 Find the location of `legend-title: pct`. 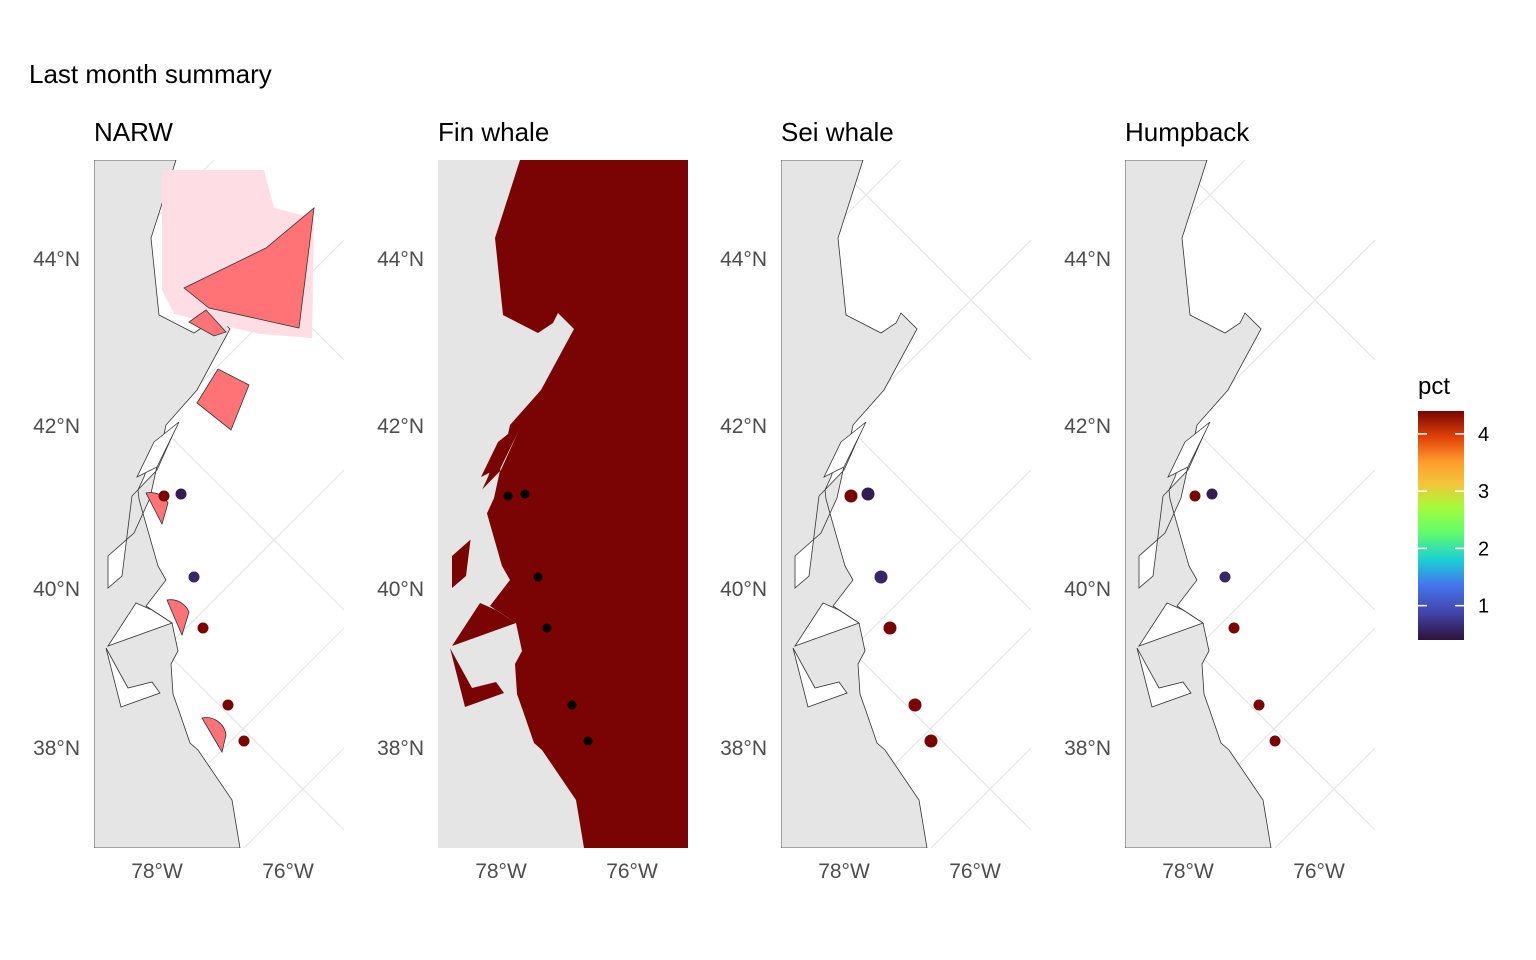

legend-title: pct is located at coordinates (1434, 386).